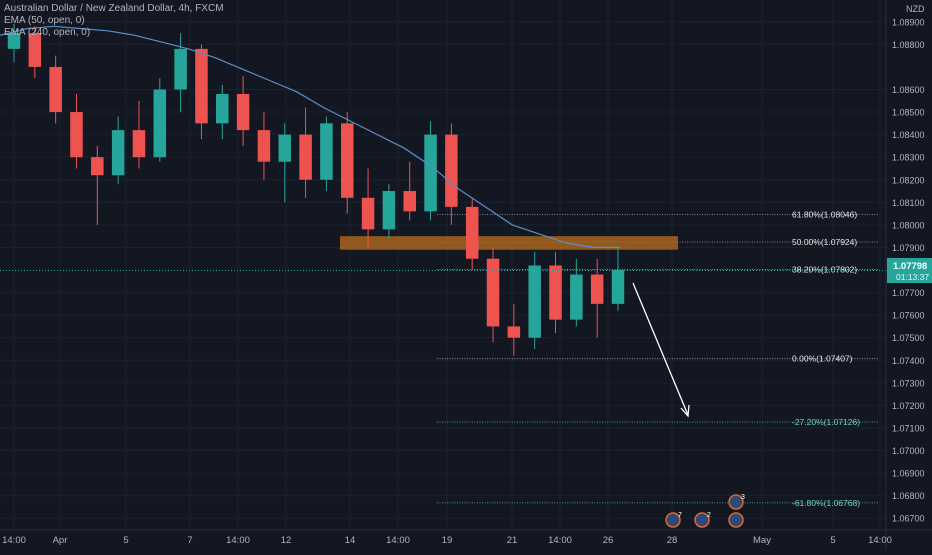 This screenshot has width=932, height=555. I want to click on fib-label: 50.00%(1.07924), so click(824, 242).